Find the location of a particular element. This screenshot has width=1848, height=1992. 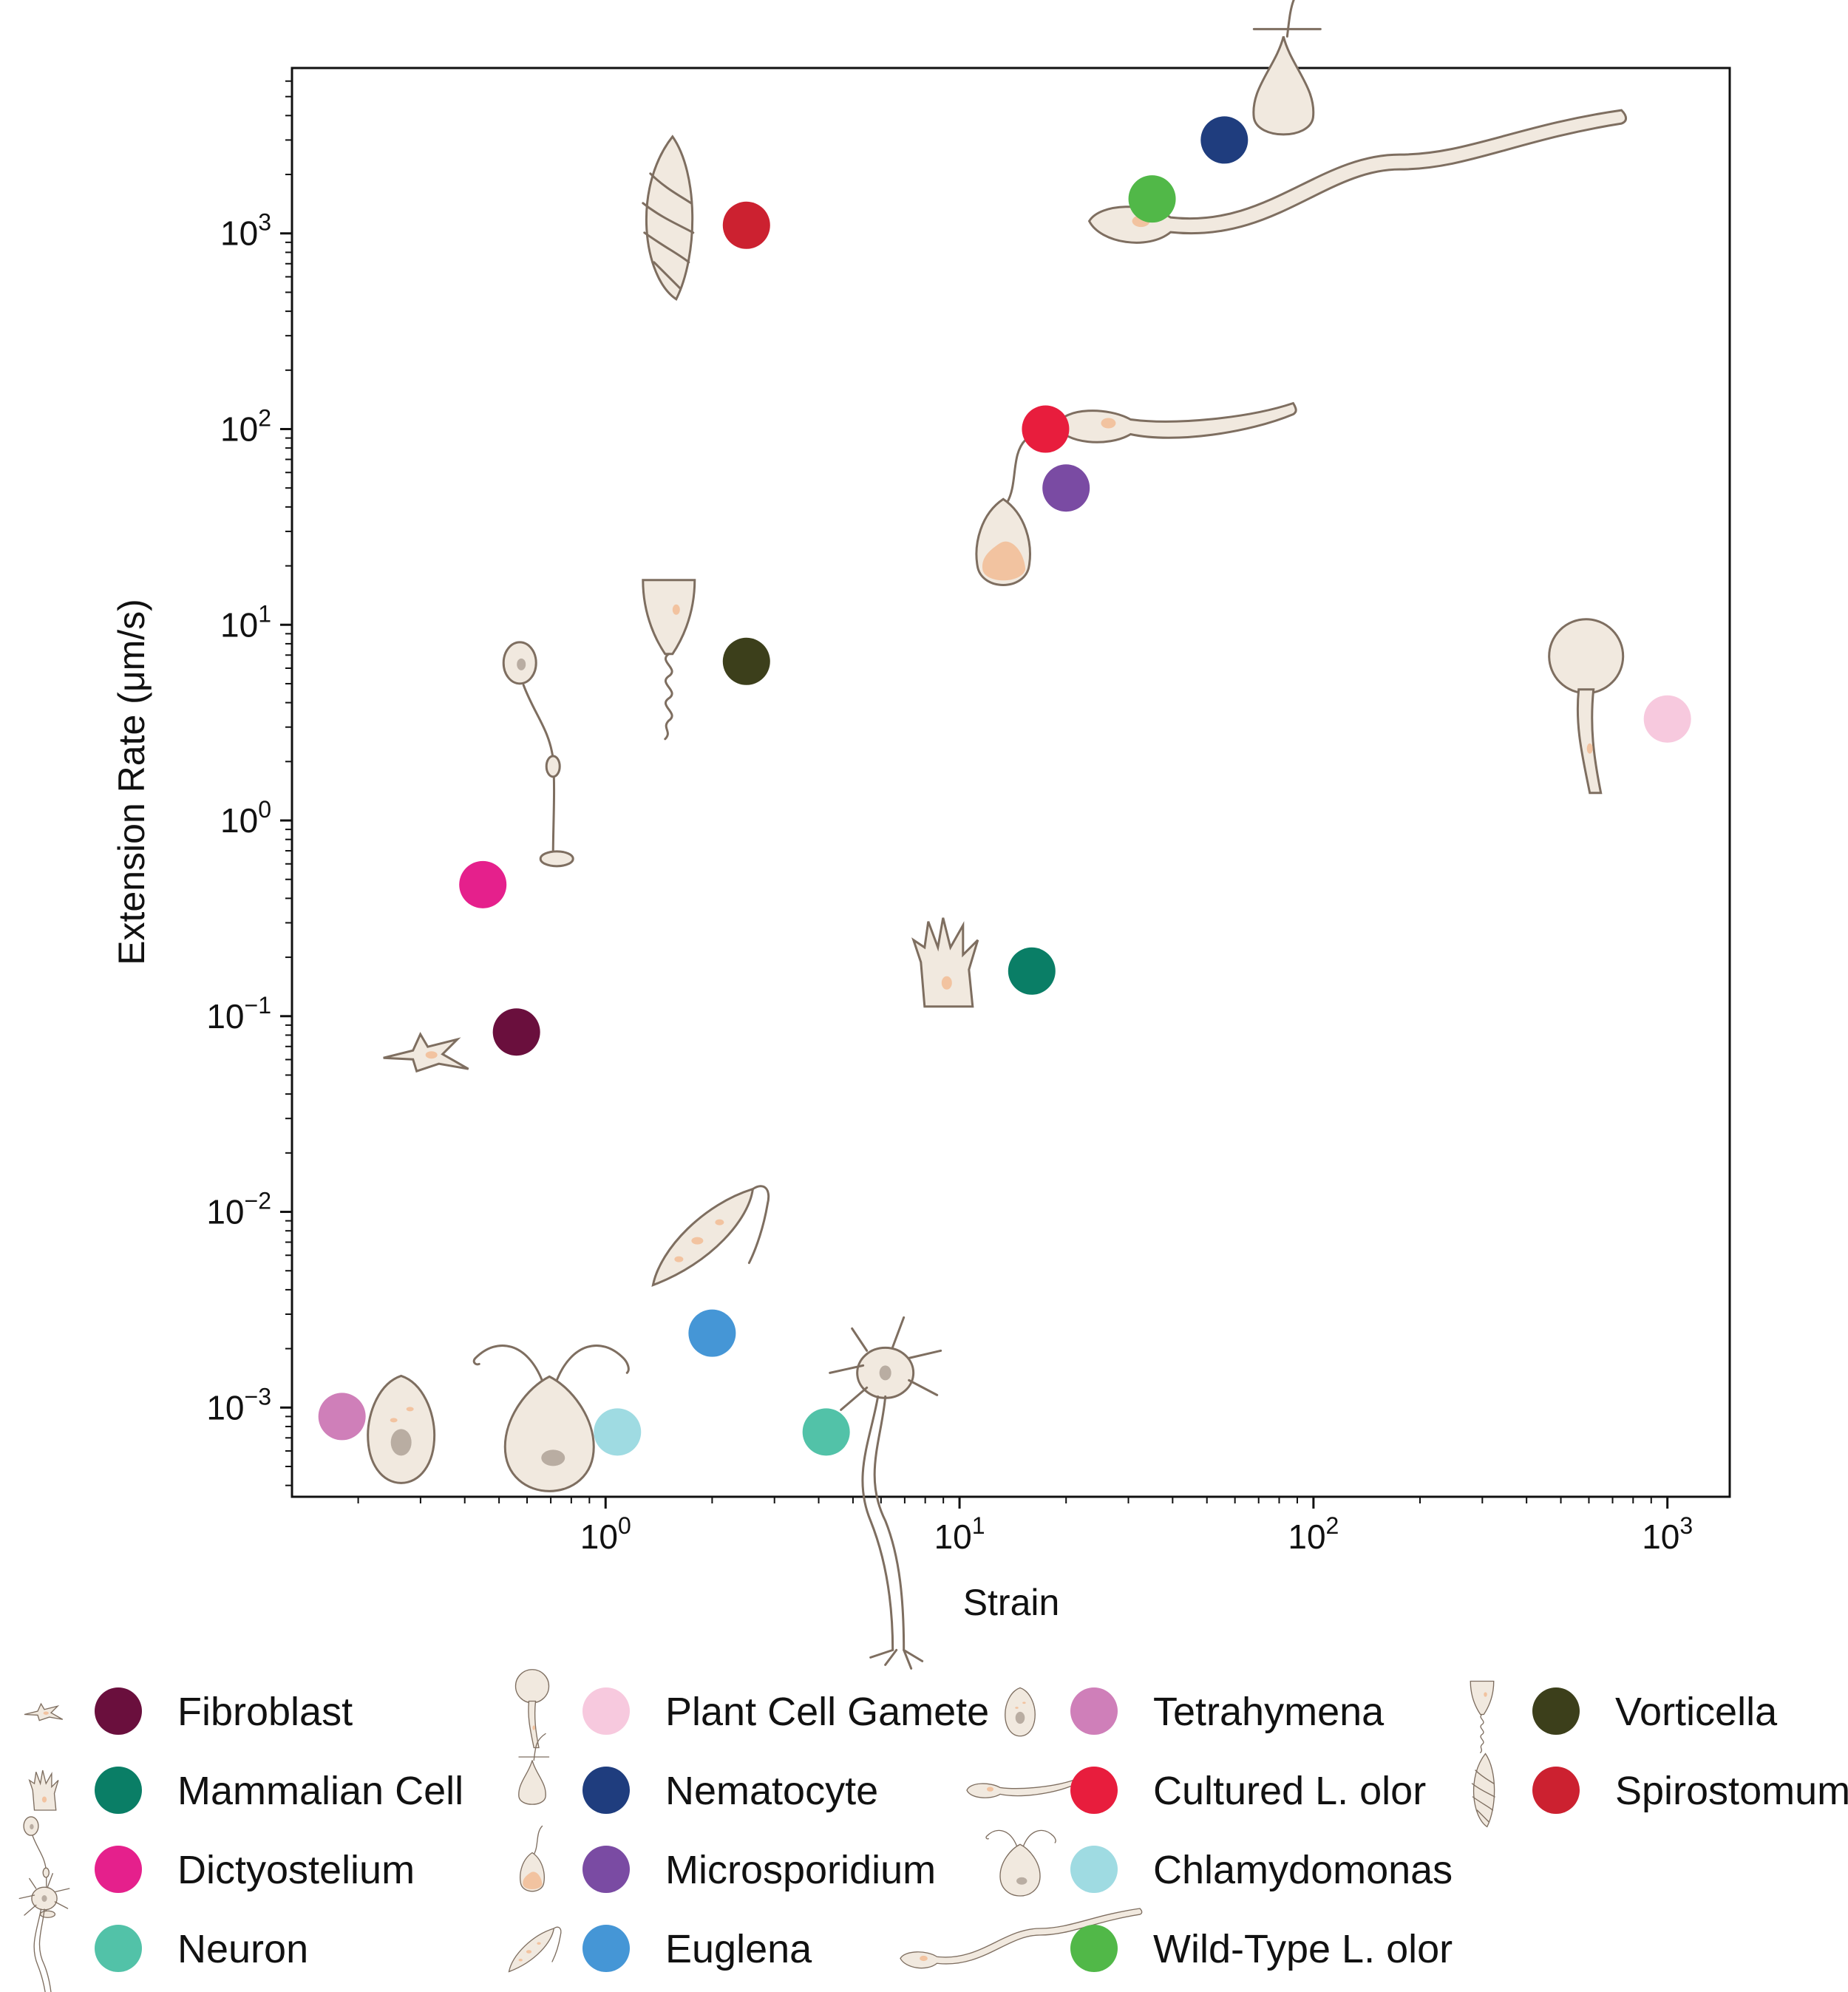

legend-item-plant-cell-gamete: Plant Cell Gamete is located at coordinates (751, 1709).